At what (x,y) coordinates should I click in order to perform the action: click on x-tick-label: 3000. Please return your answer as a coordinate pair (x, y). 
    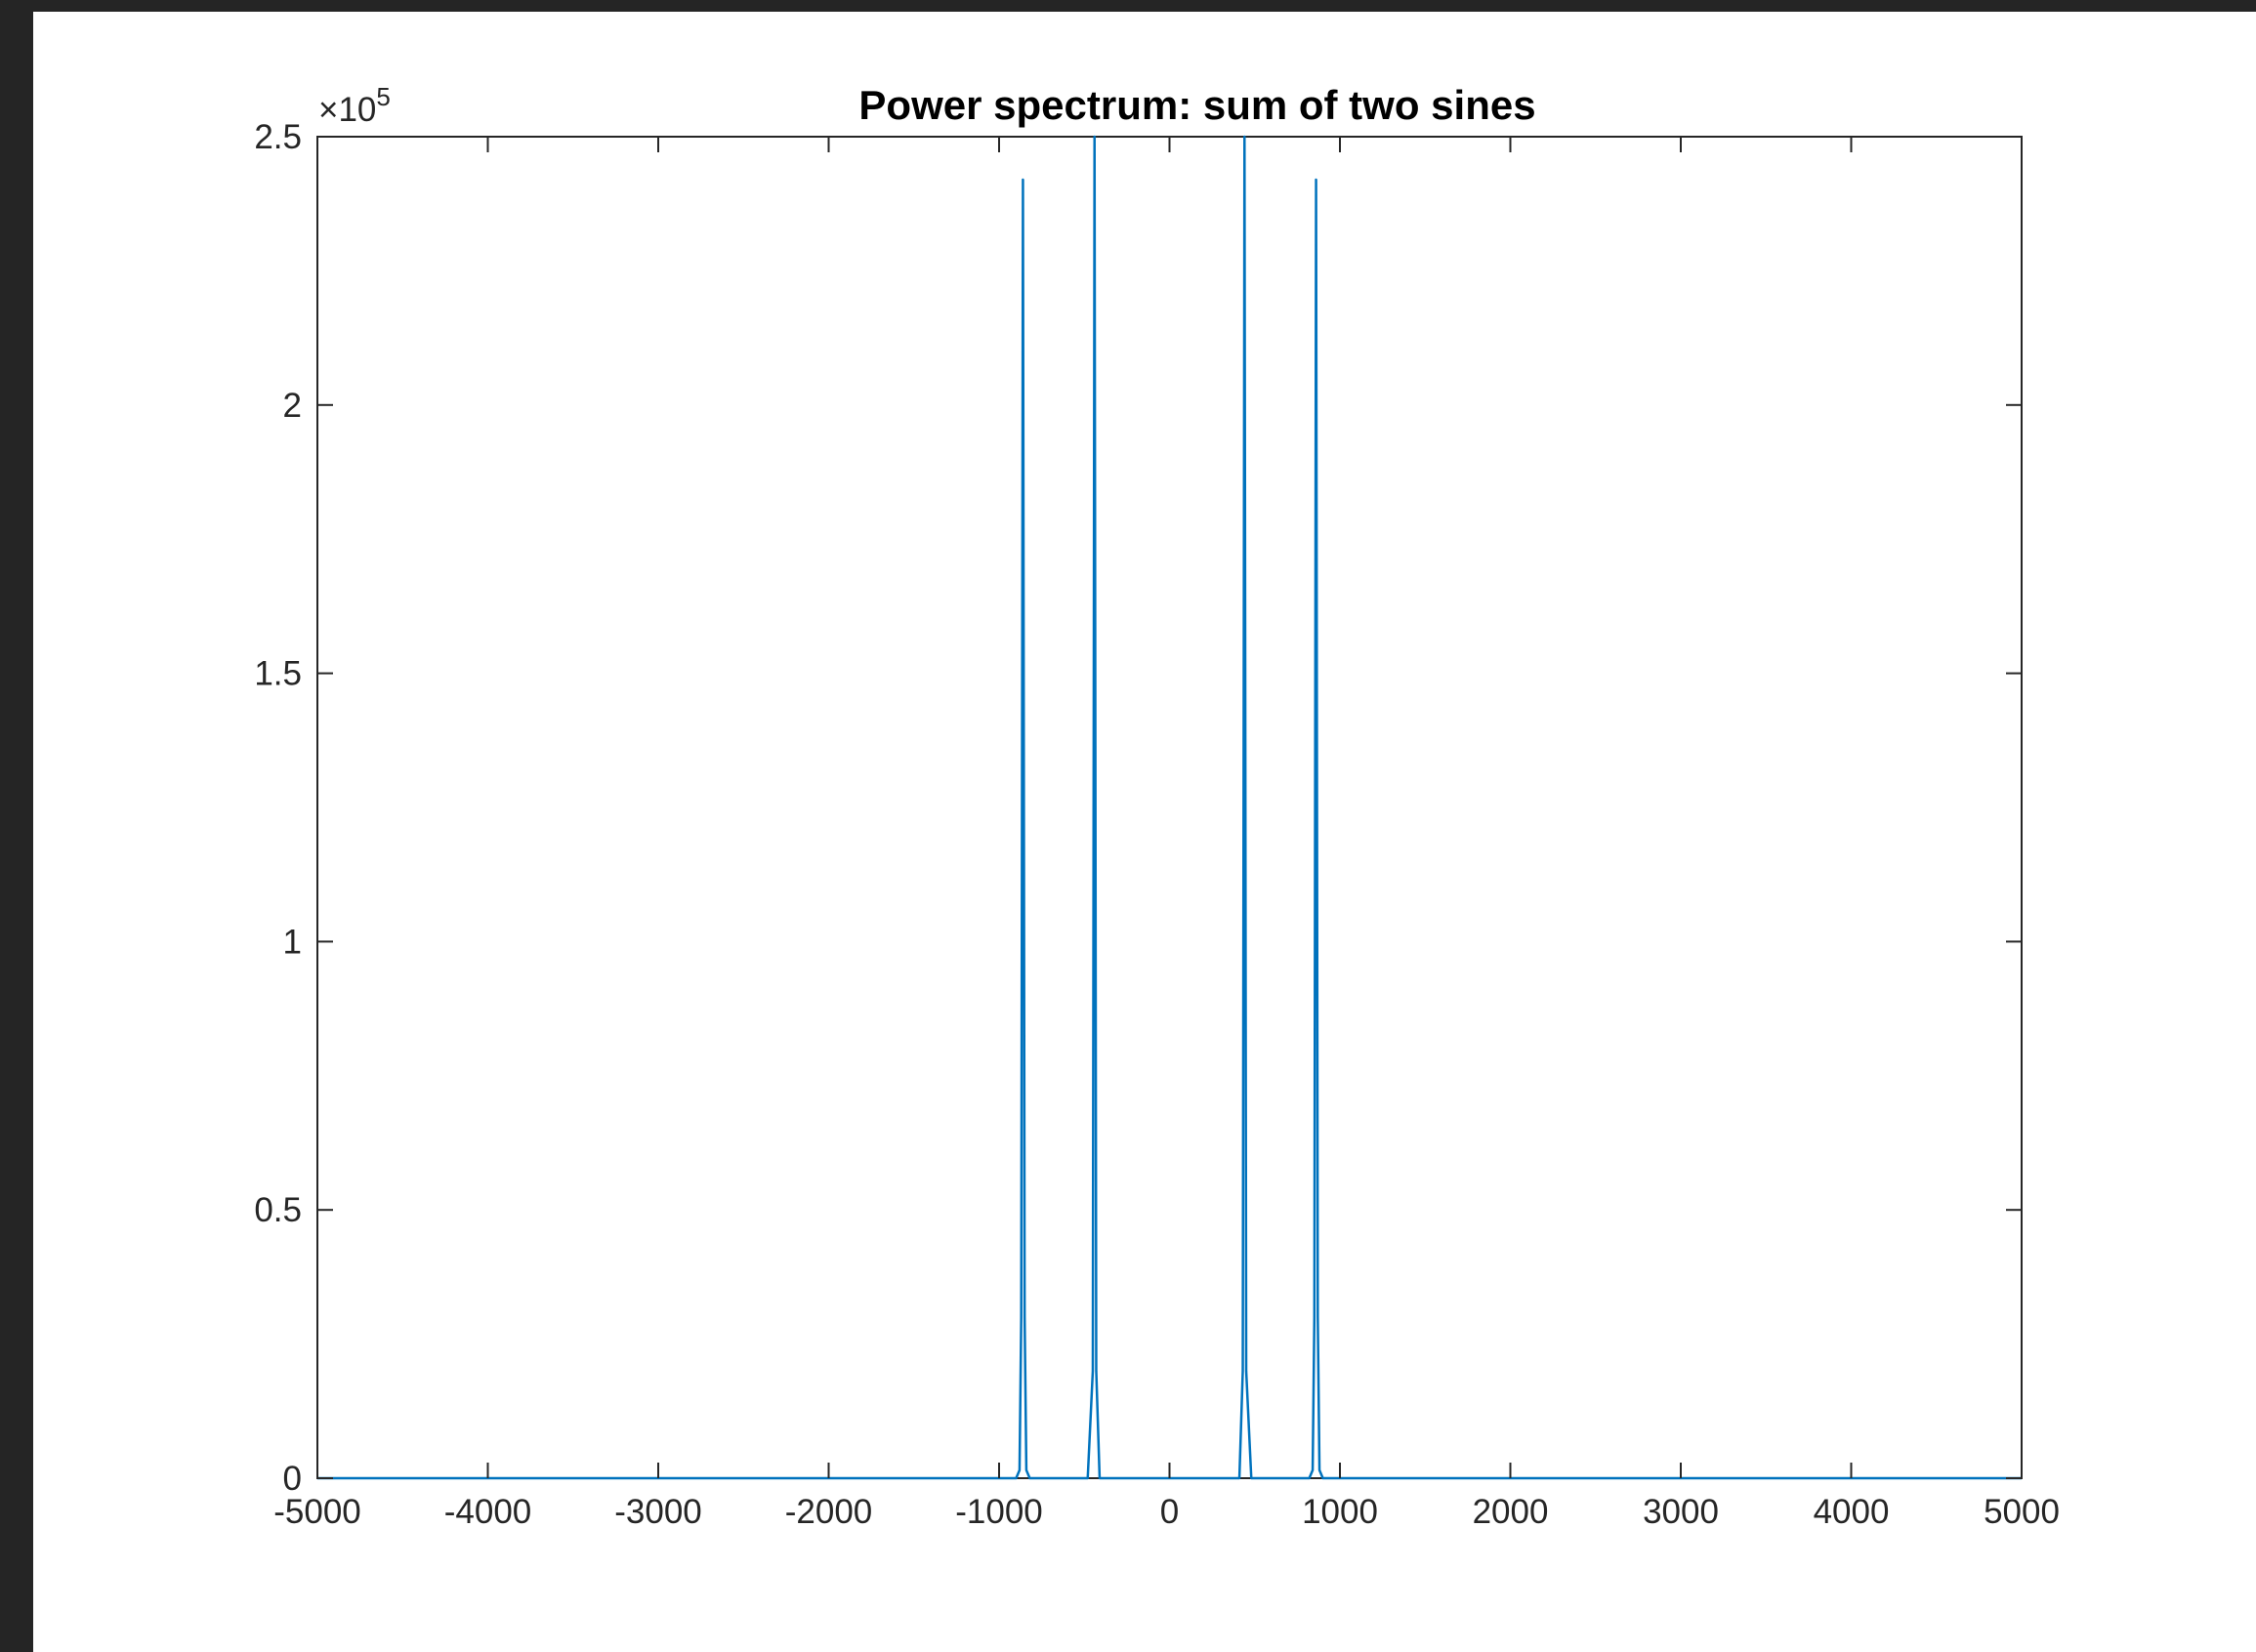
    Looking at the image, I should click on (1681, 1512).